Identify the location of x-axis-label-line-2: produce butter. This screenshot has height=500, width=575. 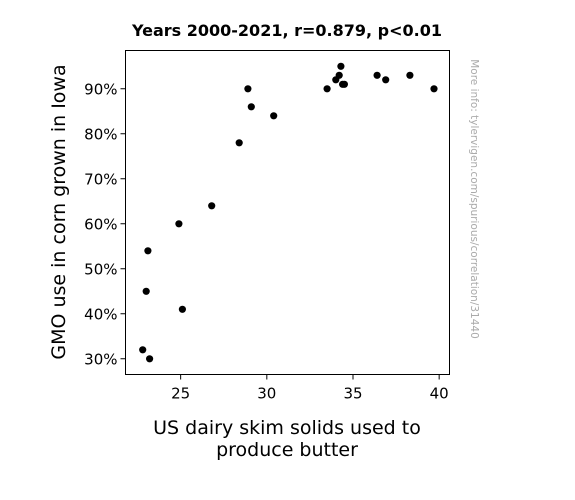
(287, 450).